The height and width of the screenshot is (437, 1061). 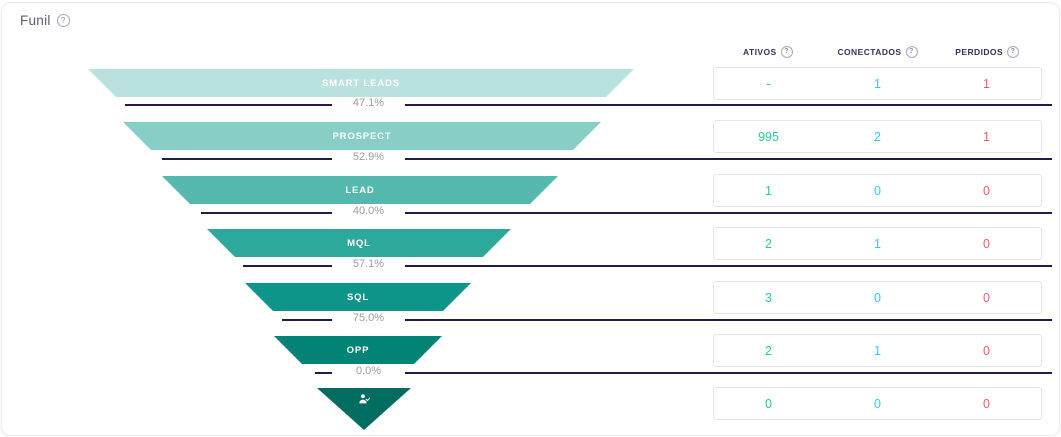 What do you see at coordinates (768, 190) in the screenshot?
I see `ativos-value: 1` at bounding box center [768, 190].